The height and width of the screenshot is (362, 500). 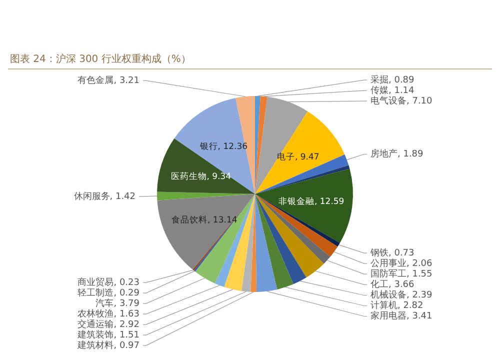 What do you see at coordinates (109, 80) in the screenshot?
I see `slice-label: 有色金属, 3.21` at bounding box center [109, 80].